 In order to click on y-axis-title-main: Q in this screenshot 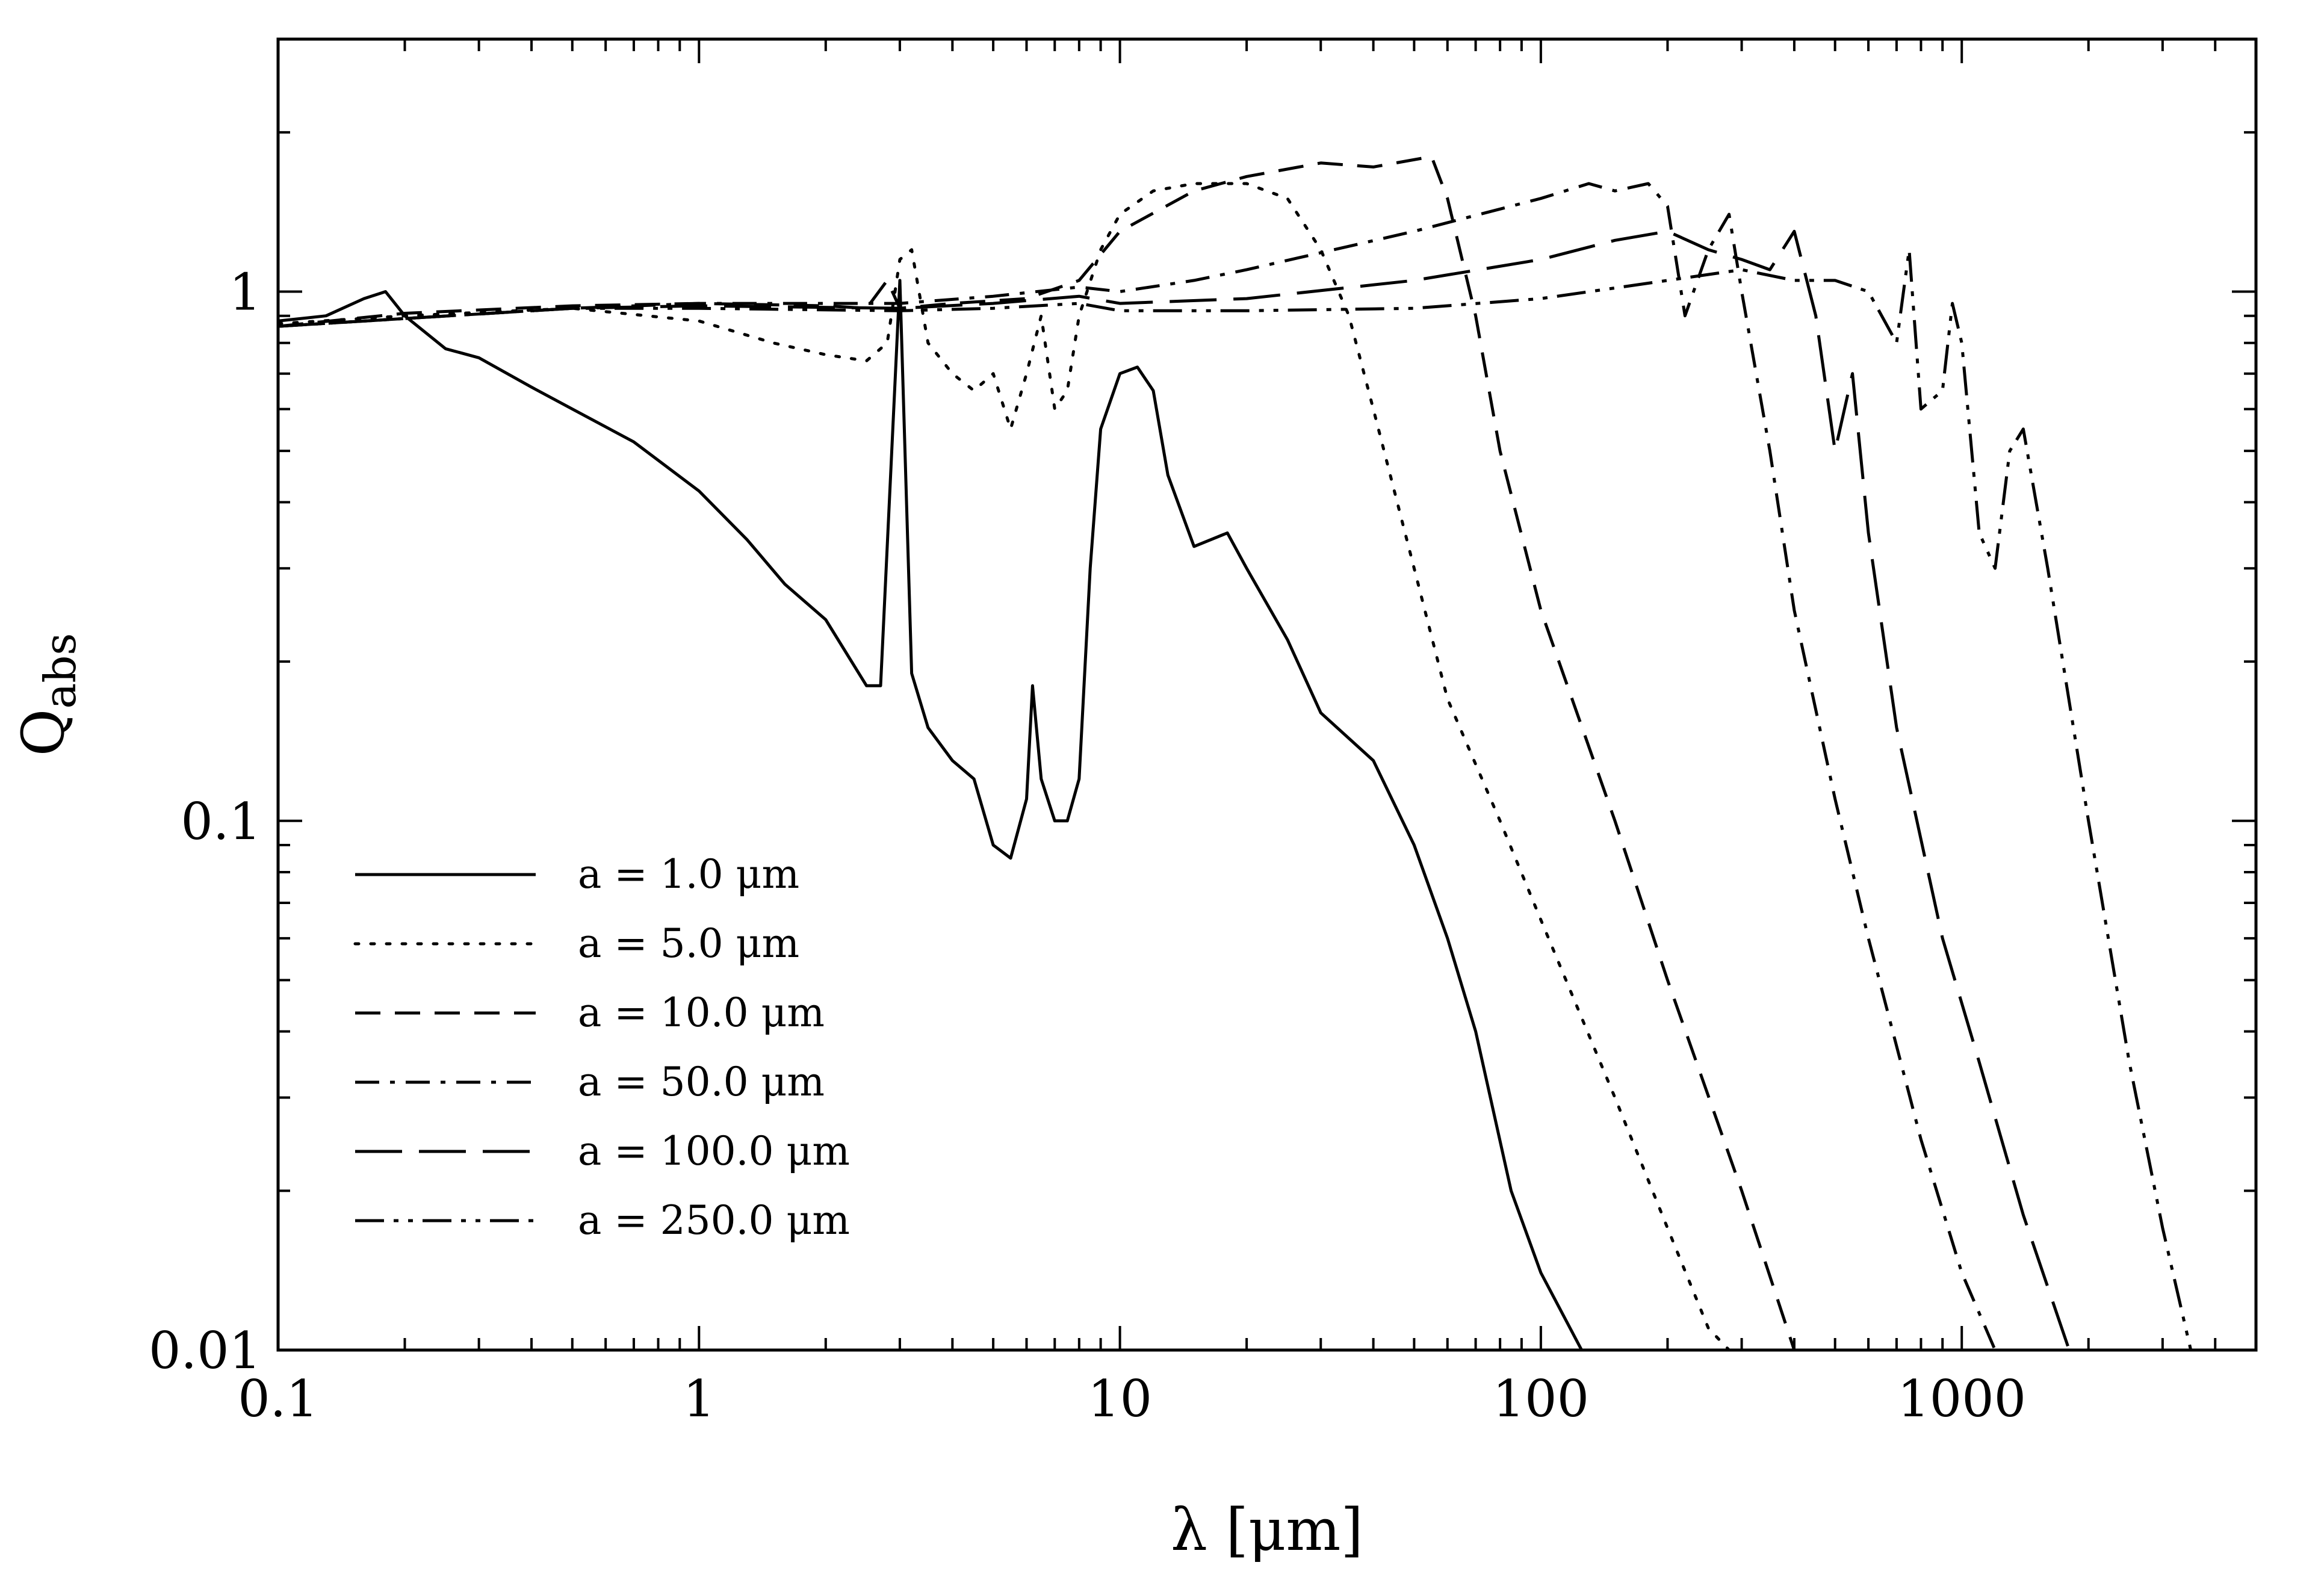, I will do `click(43, 733)`.